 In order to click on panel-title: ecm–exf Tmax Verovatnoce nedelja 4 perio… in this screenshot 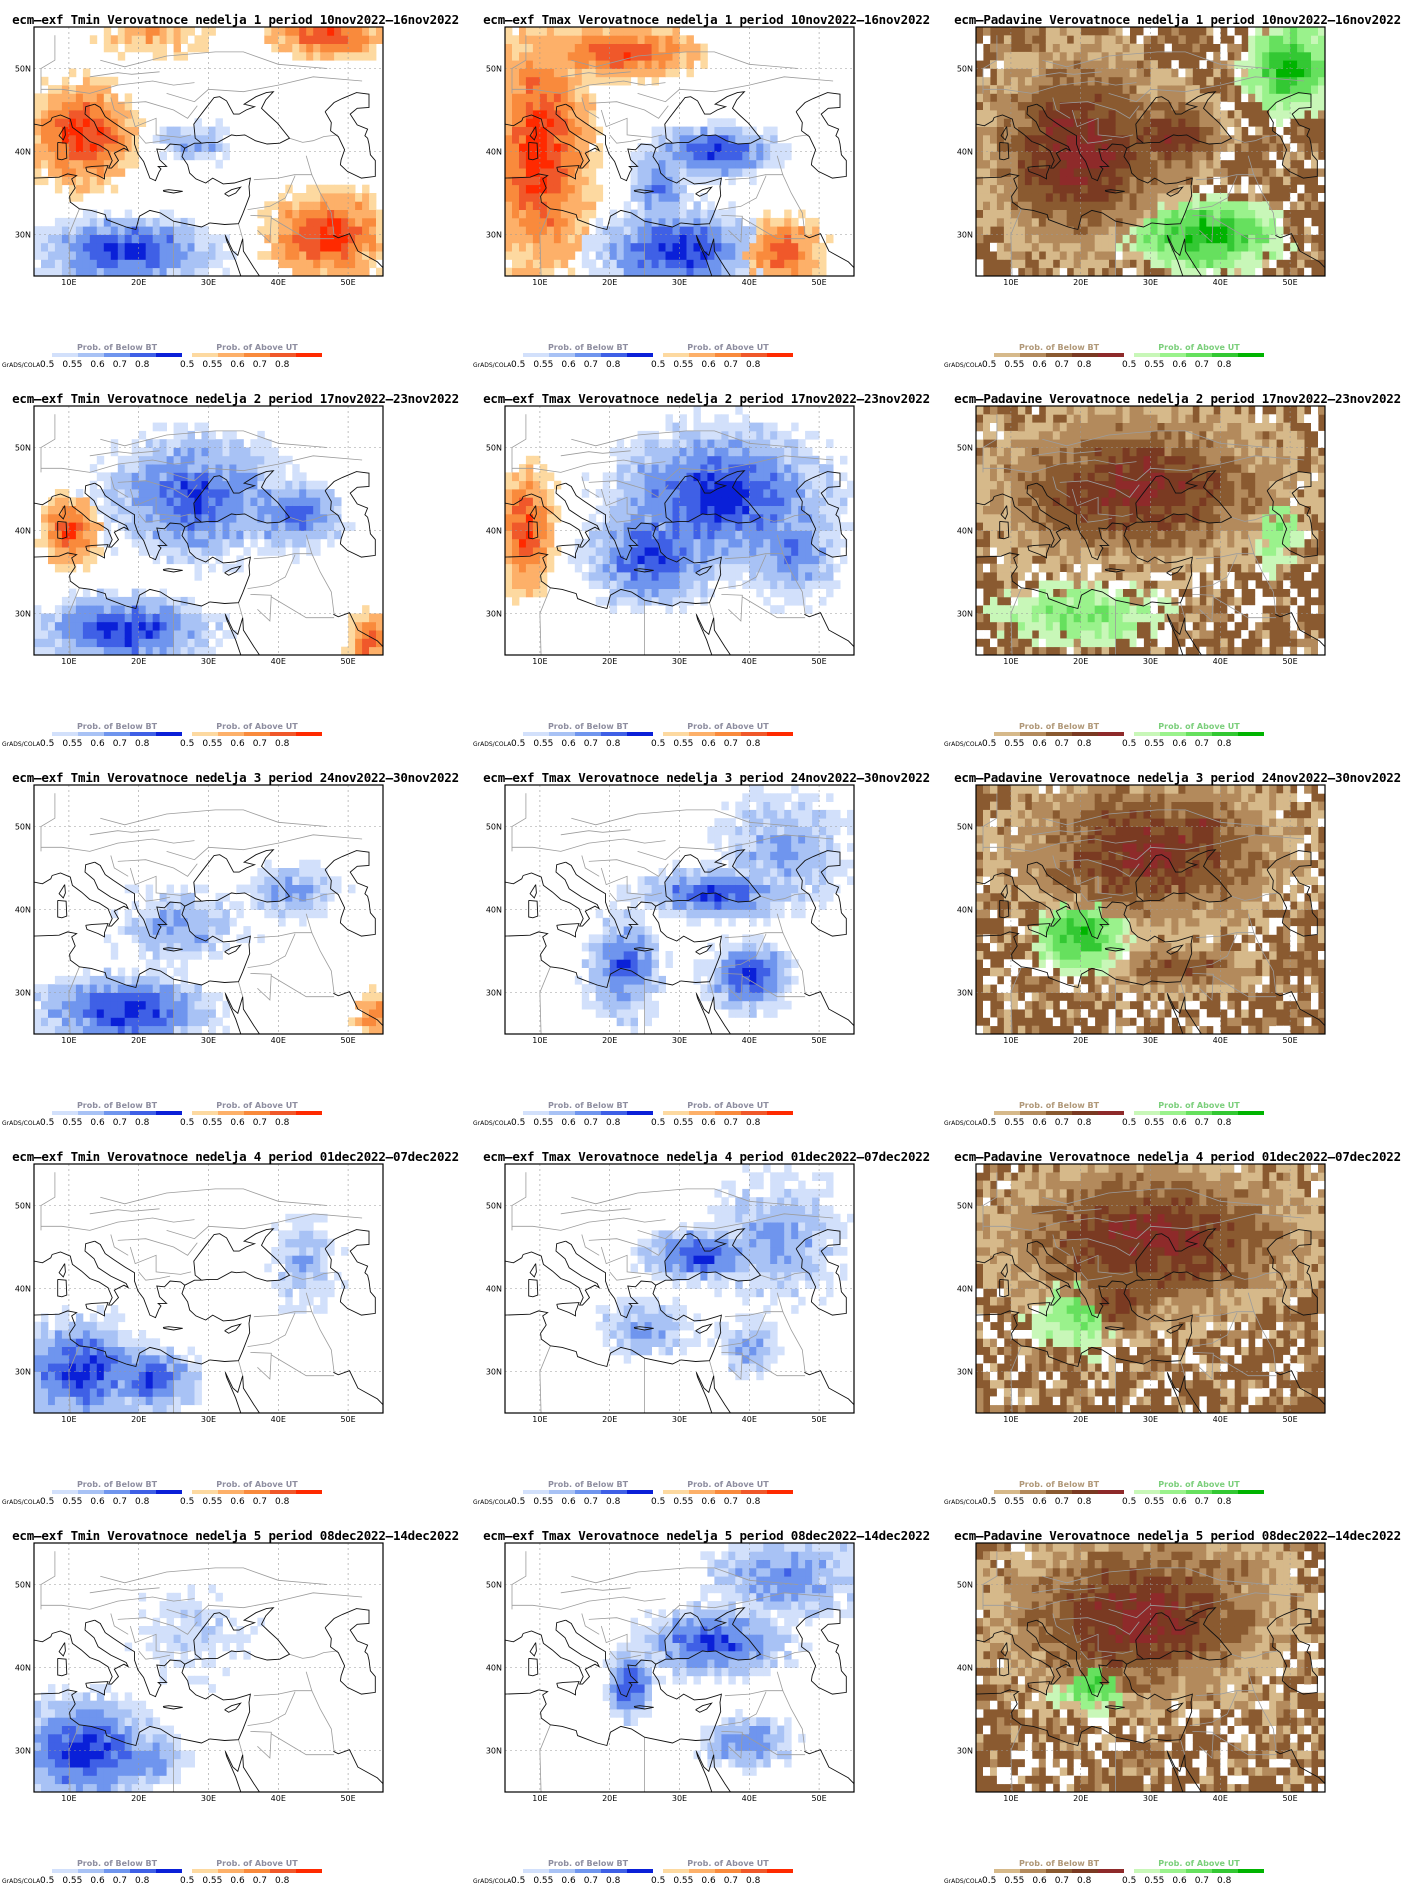, I will do `click(706, 1156)`.